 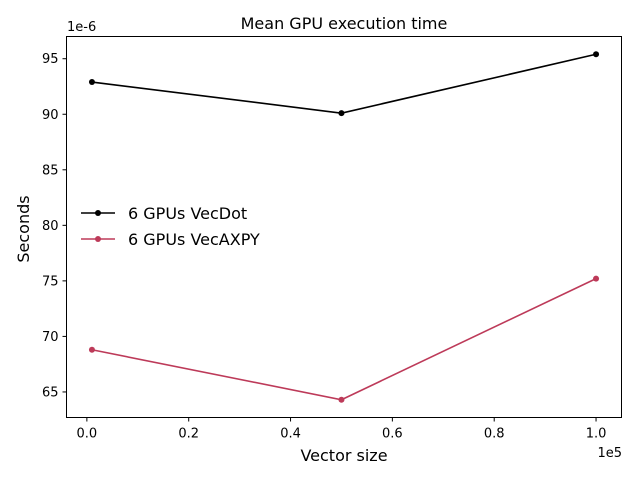 I want to click on x-tick-label: 0.6, so click(x=392, y=434).